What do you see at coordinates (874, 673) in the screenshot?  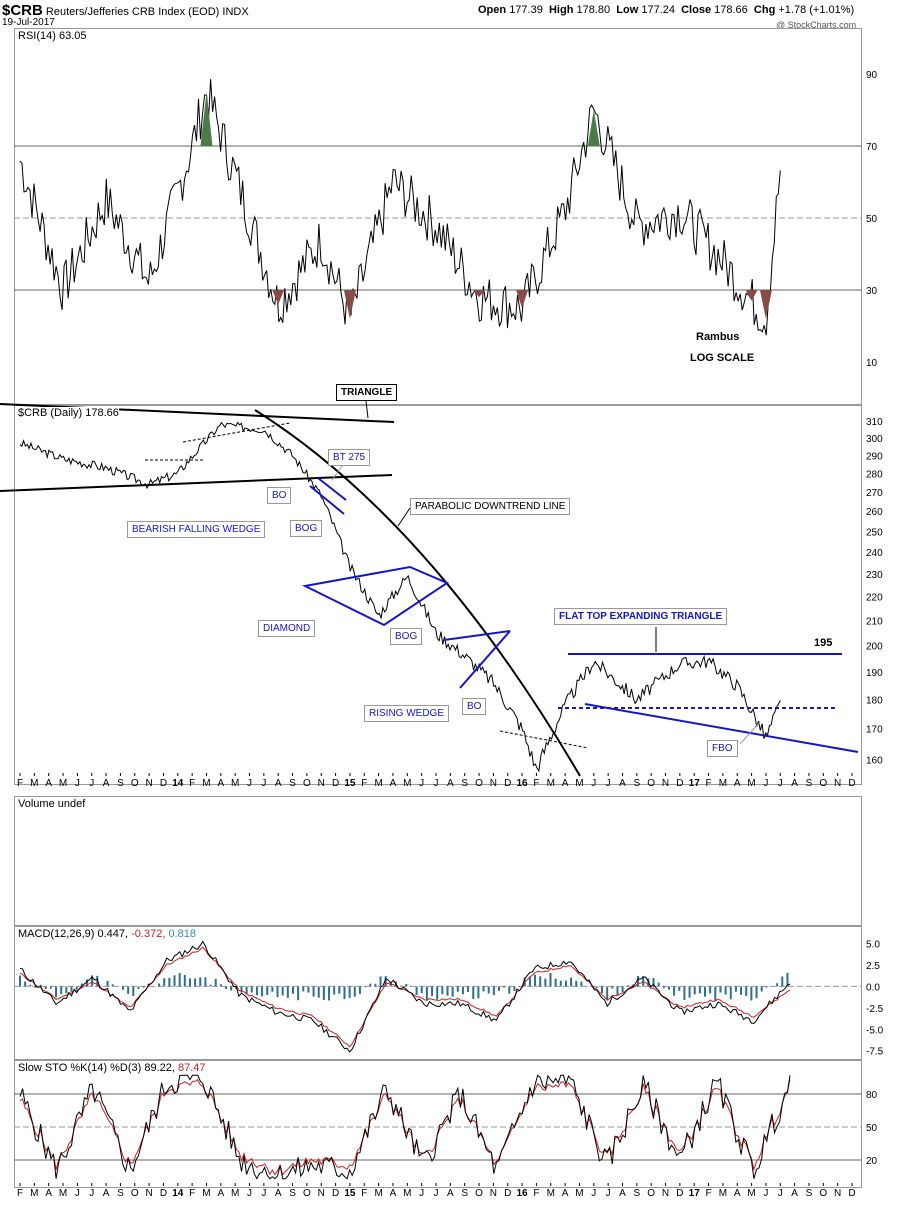 I see `price-tick: 190` at bounding box center [874, 673].